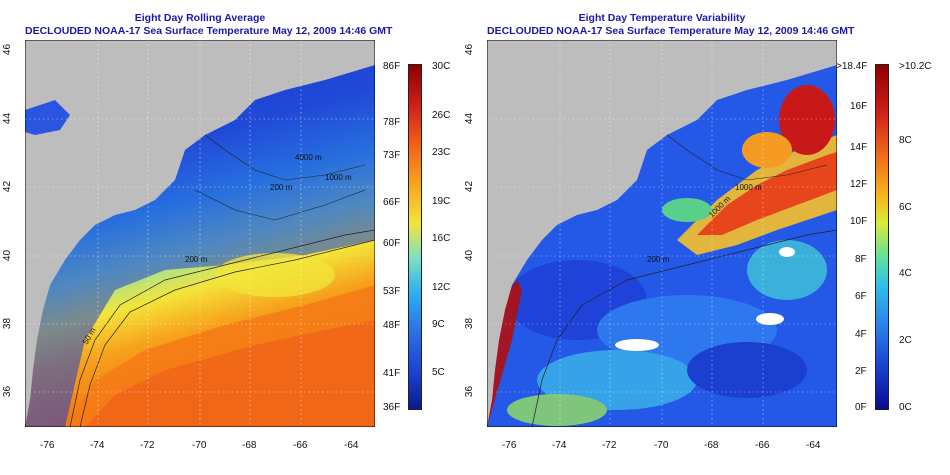  What do you see at coordinates (859, 184) in the screenshot?
I see `right-colorbar-f: 12F` at bounding box center [859, 184].